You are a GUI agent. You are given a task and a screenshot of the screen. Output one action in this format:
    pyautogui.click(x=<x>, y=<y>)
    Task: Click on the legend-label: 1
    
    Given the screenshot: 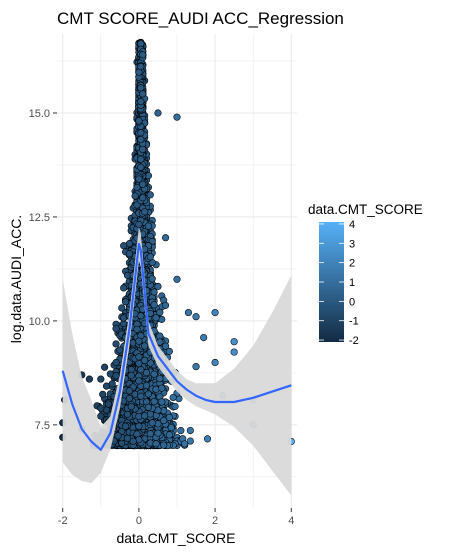 What is the action you would take?
    pyautogui.click(x=352, y=283)
    